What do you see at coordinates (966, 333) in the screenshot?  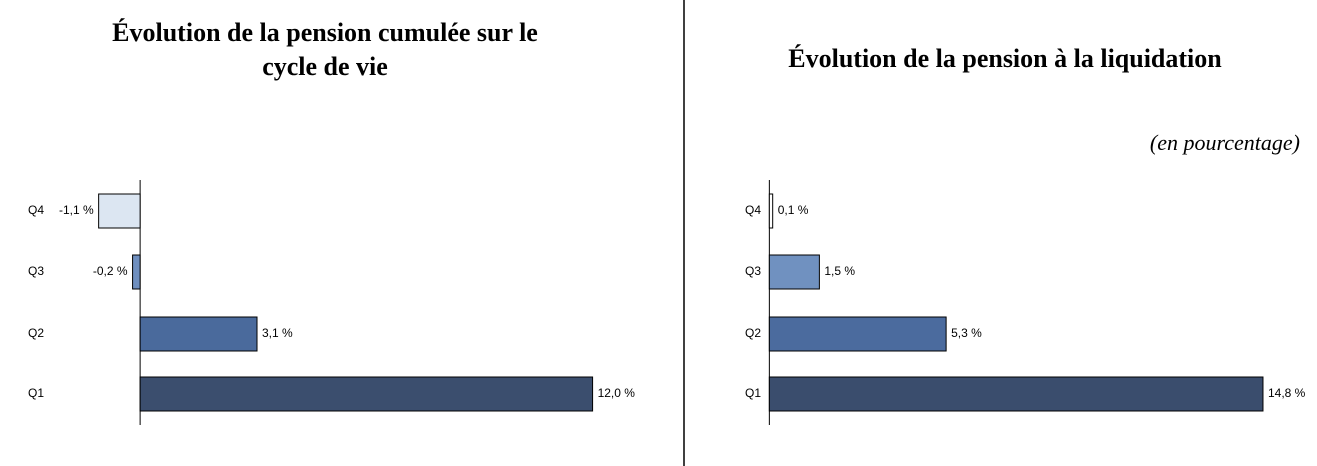 I see `value-label: 5,3 %` at bounding box center [966, 333].